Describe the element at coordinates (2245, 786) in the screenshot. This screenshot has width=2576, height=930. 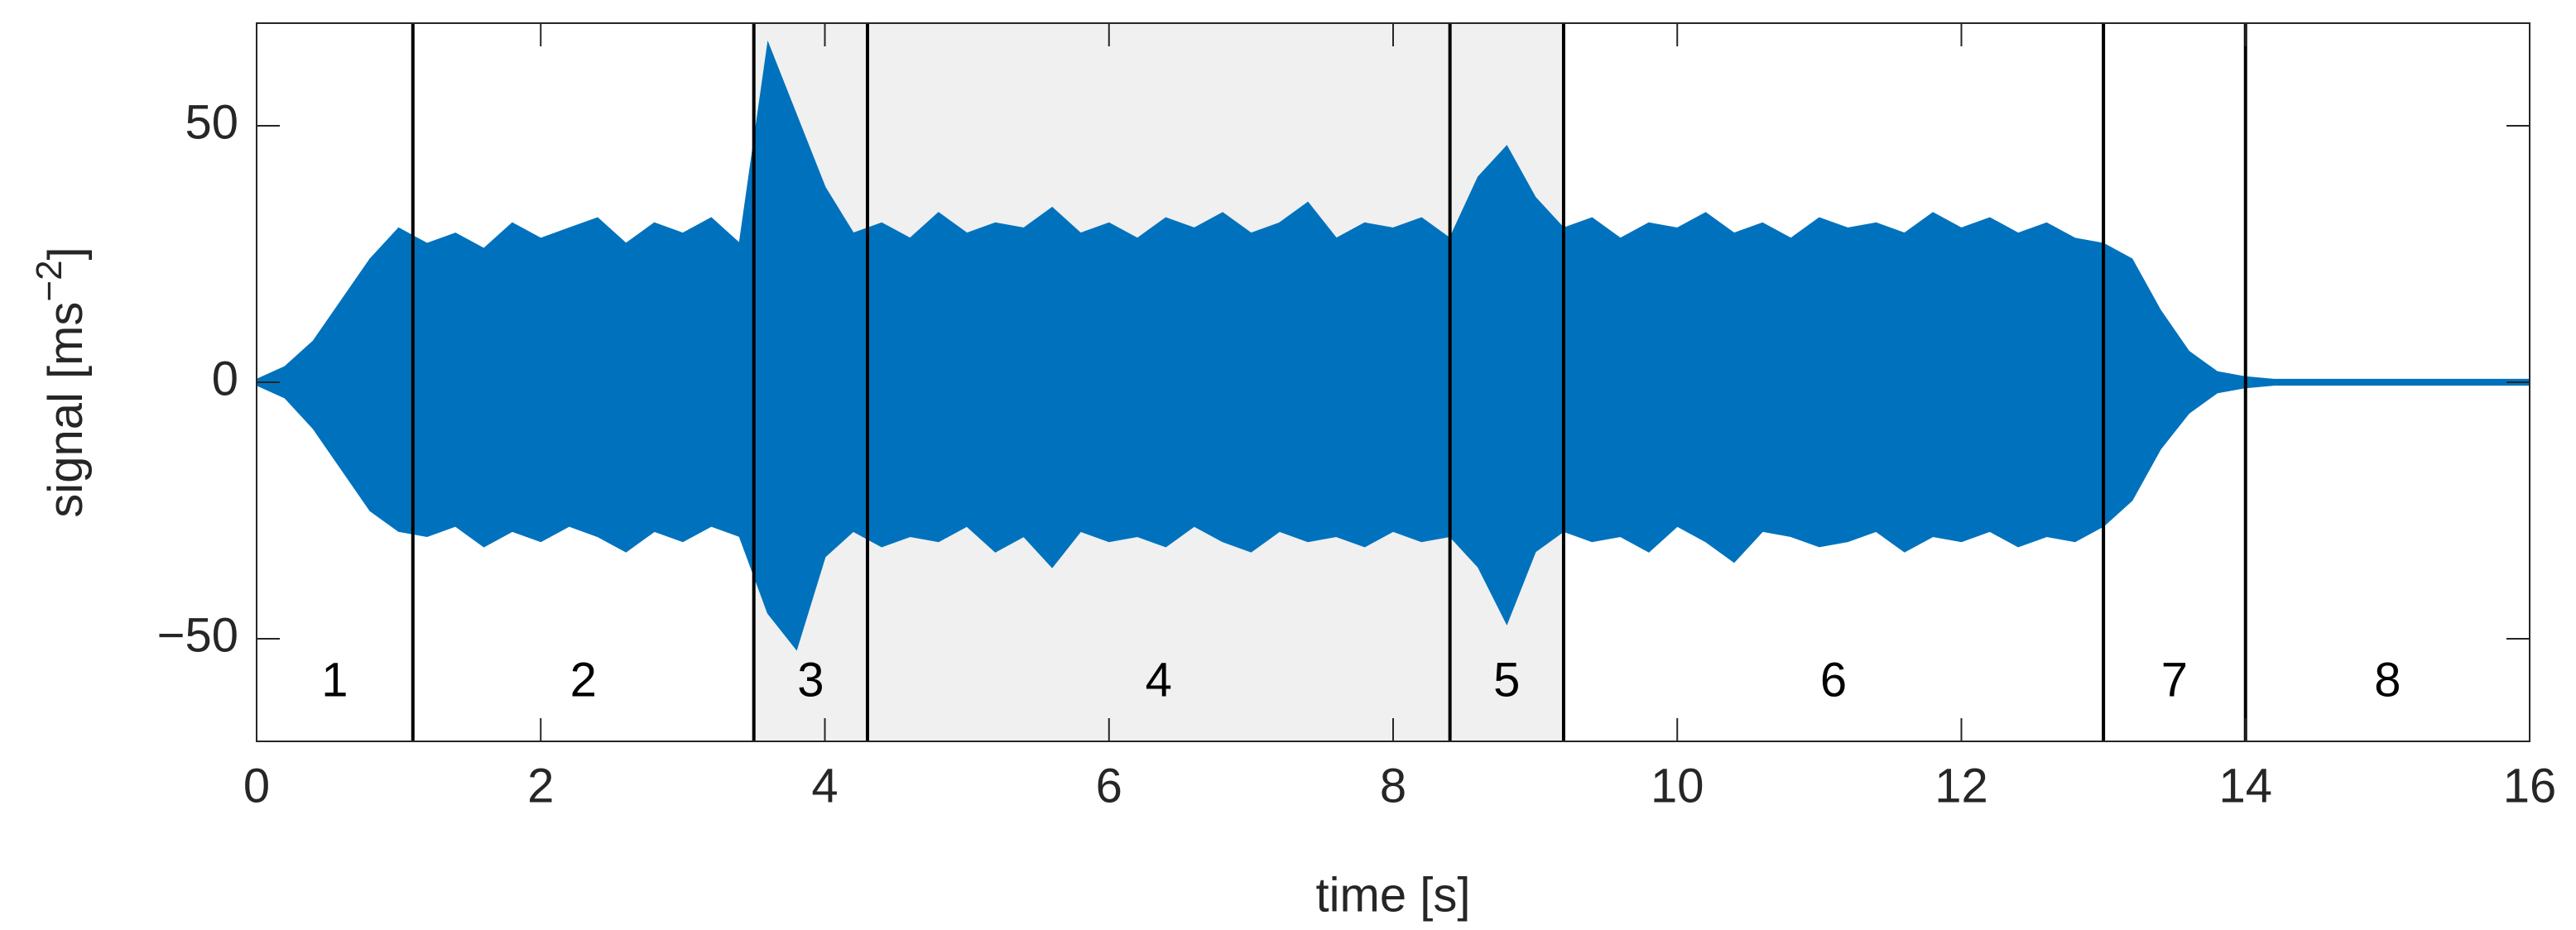
I see `x-tick-label: 14` at that location.